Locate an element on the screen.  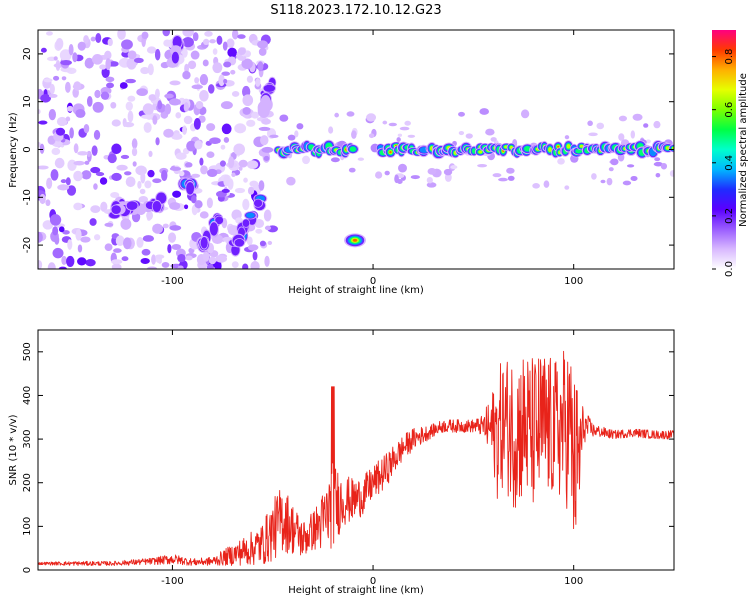
snr-y-tick-label: 100 is located at coordinates (27, 526).